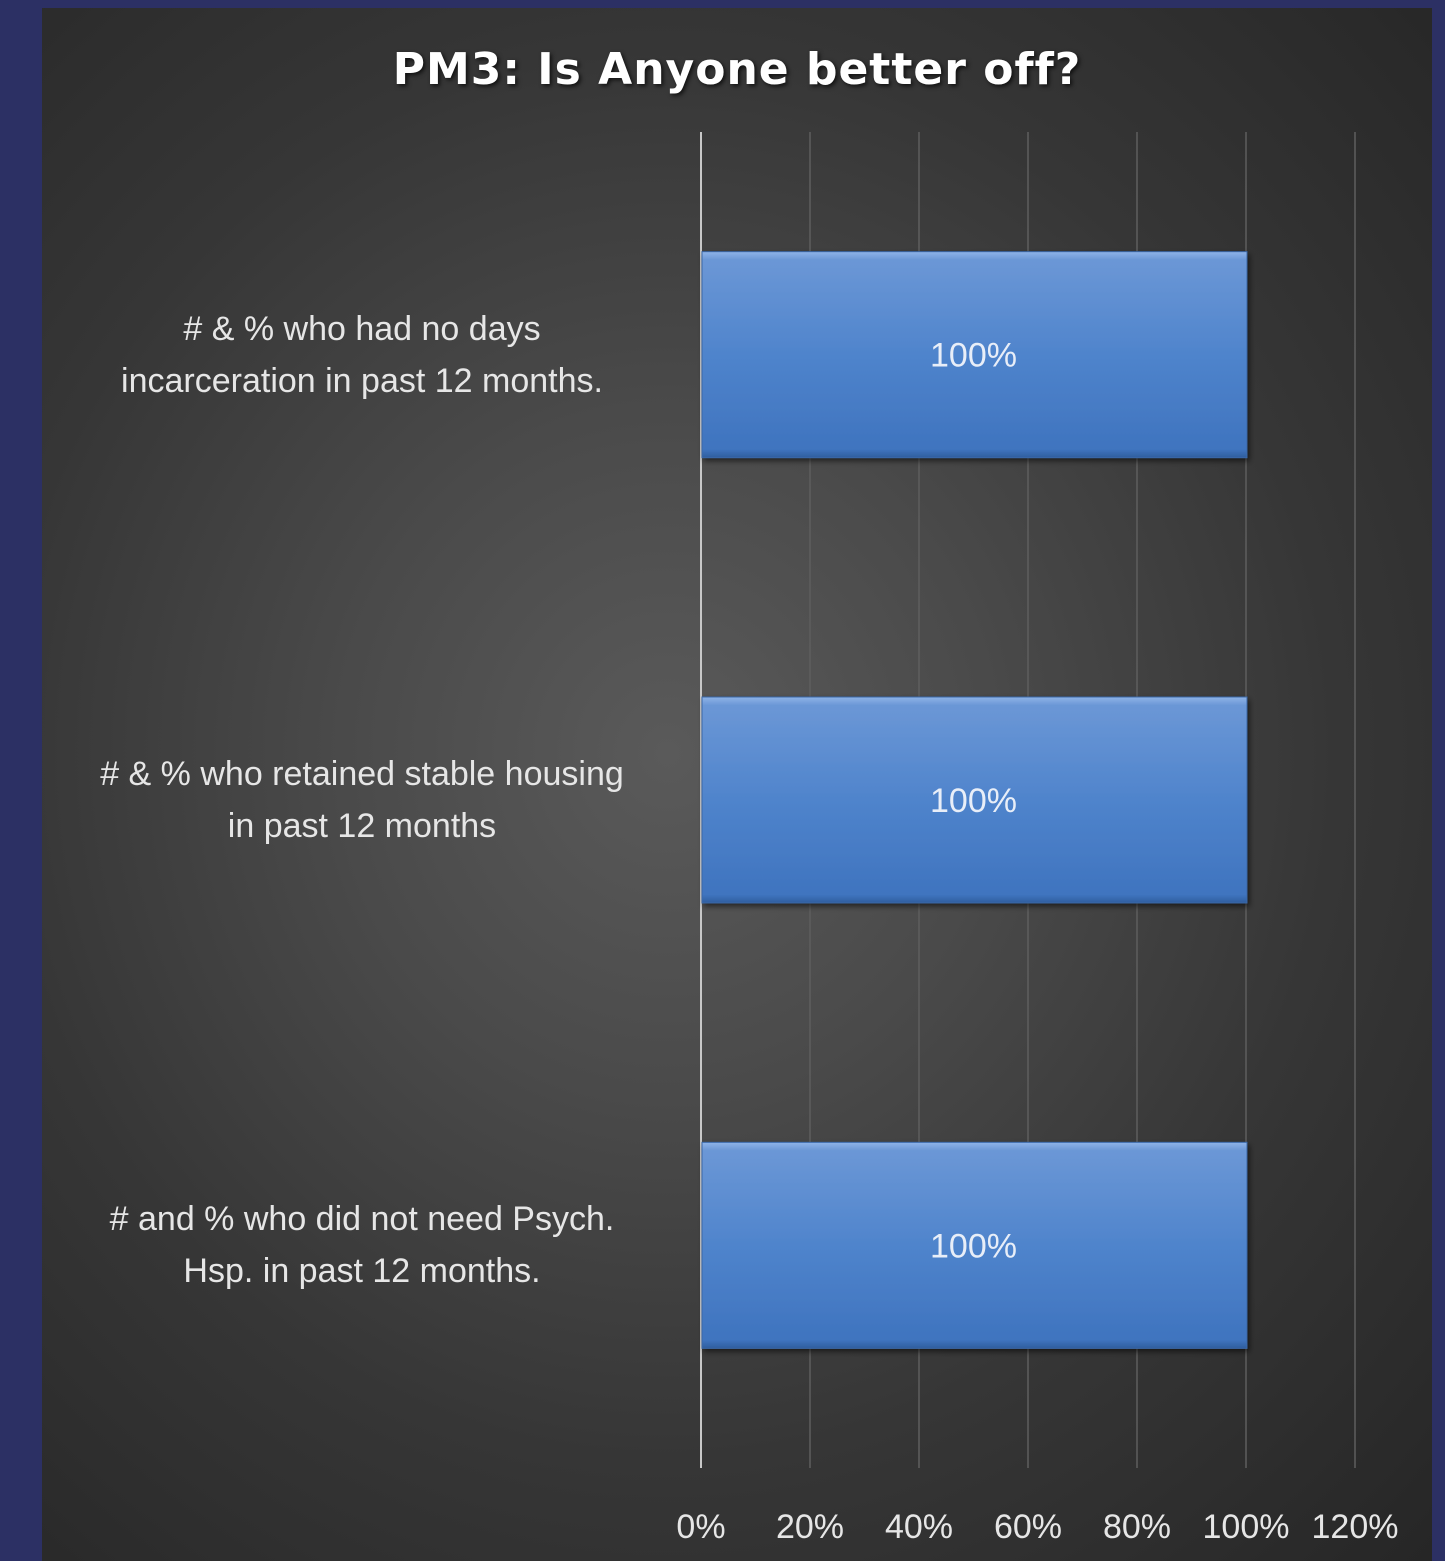 Image resolution: width=1445 pixels, height=1561 pixels. Describe the element at coordinates (362, 328) in the screenshot. I see `category-label-line: # & % who had no days` at that location.